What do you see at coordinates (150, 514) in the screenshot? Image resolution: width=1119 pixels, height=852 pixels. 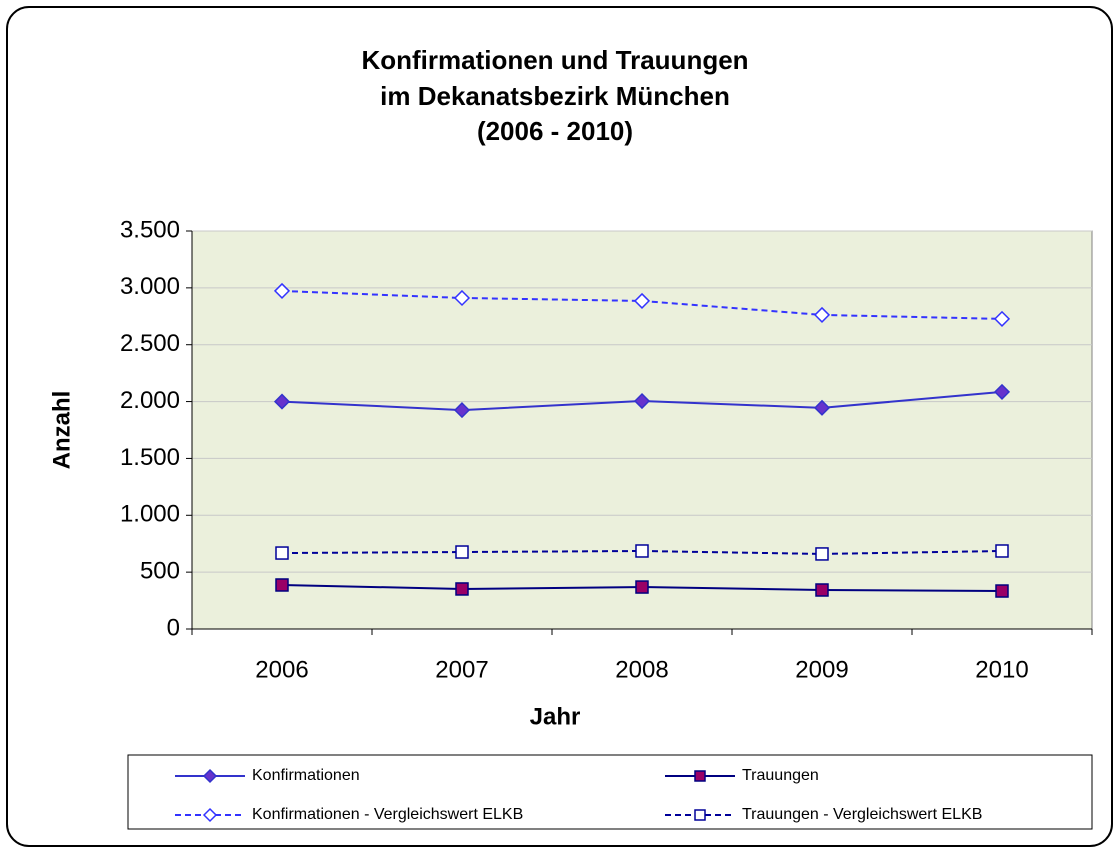 I see `y-tick-label: 1.000` at bounding box center [150, 514].